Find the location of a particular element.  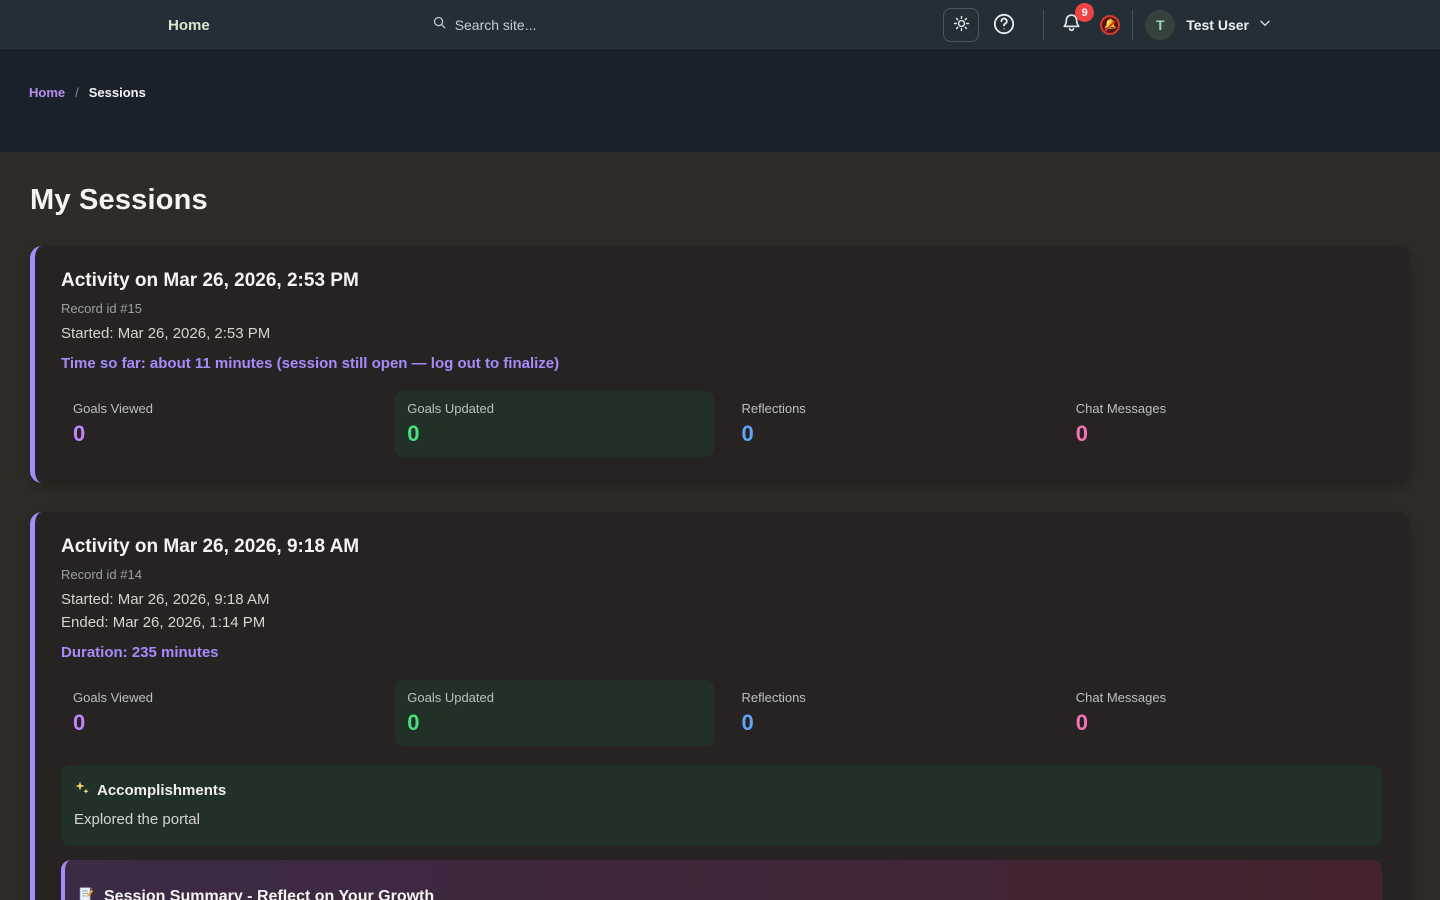

breadcrumb-home-link: Home is located at coordinates (47, 92).